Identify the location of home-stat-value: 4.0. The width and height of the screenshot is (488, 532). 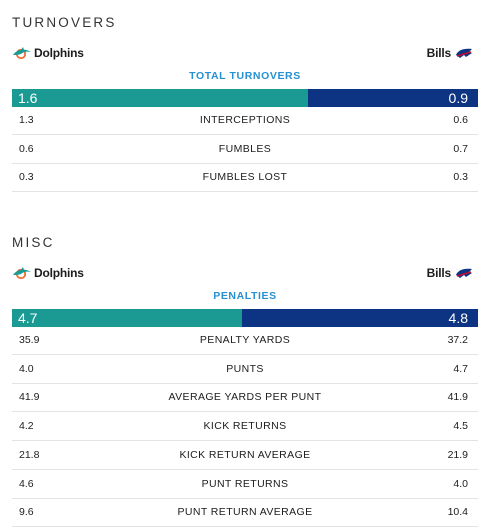
(26, 369).